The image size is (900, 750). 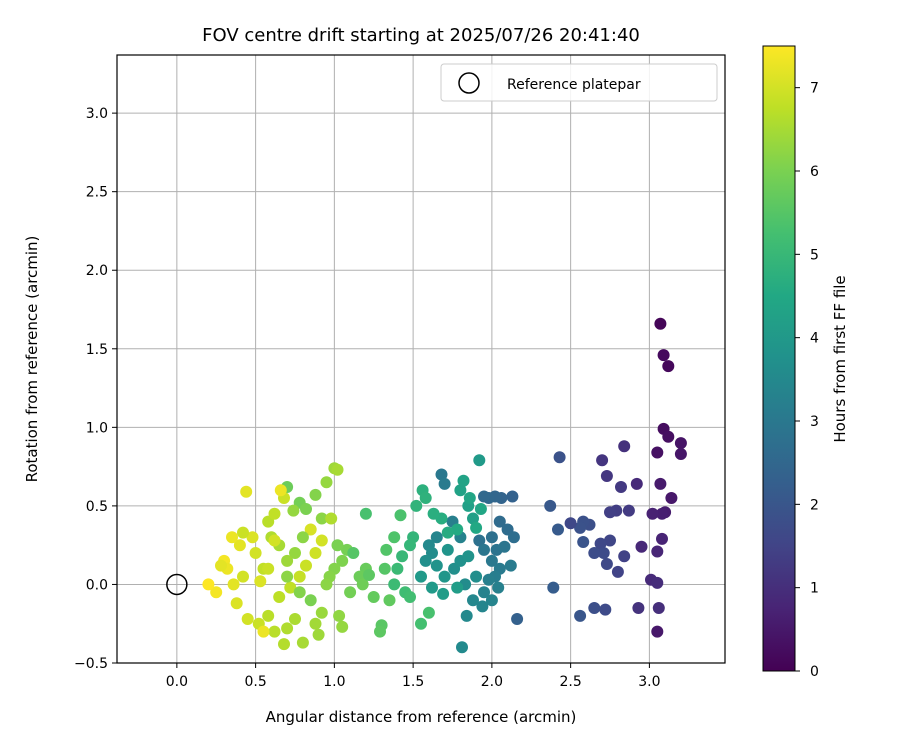 What do you see at coordinates (814, 422) in the screenshot?
I see `colorbar-tick-label: 3` at bounding box center [814, 422].